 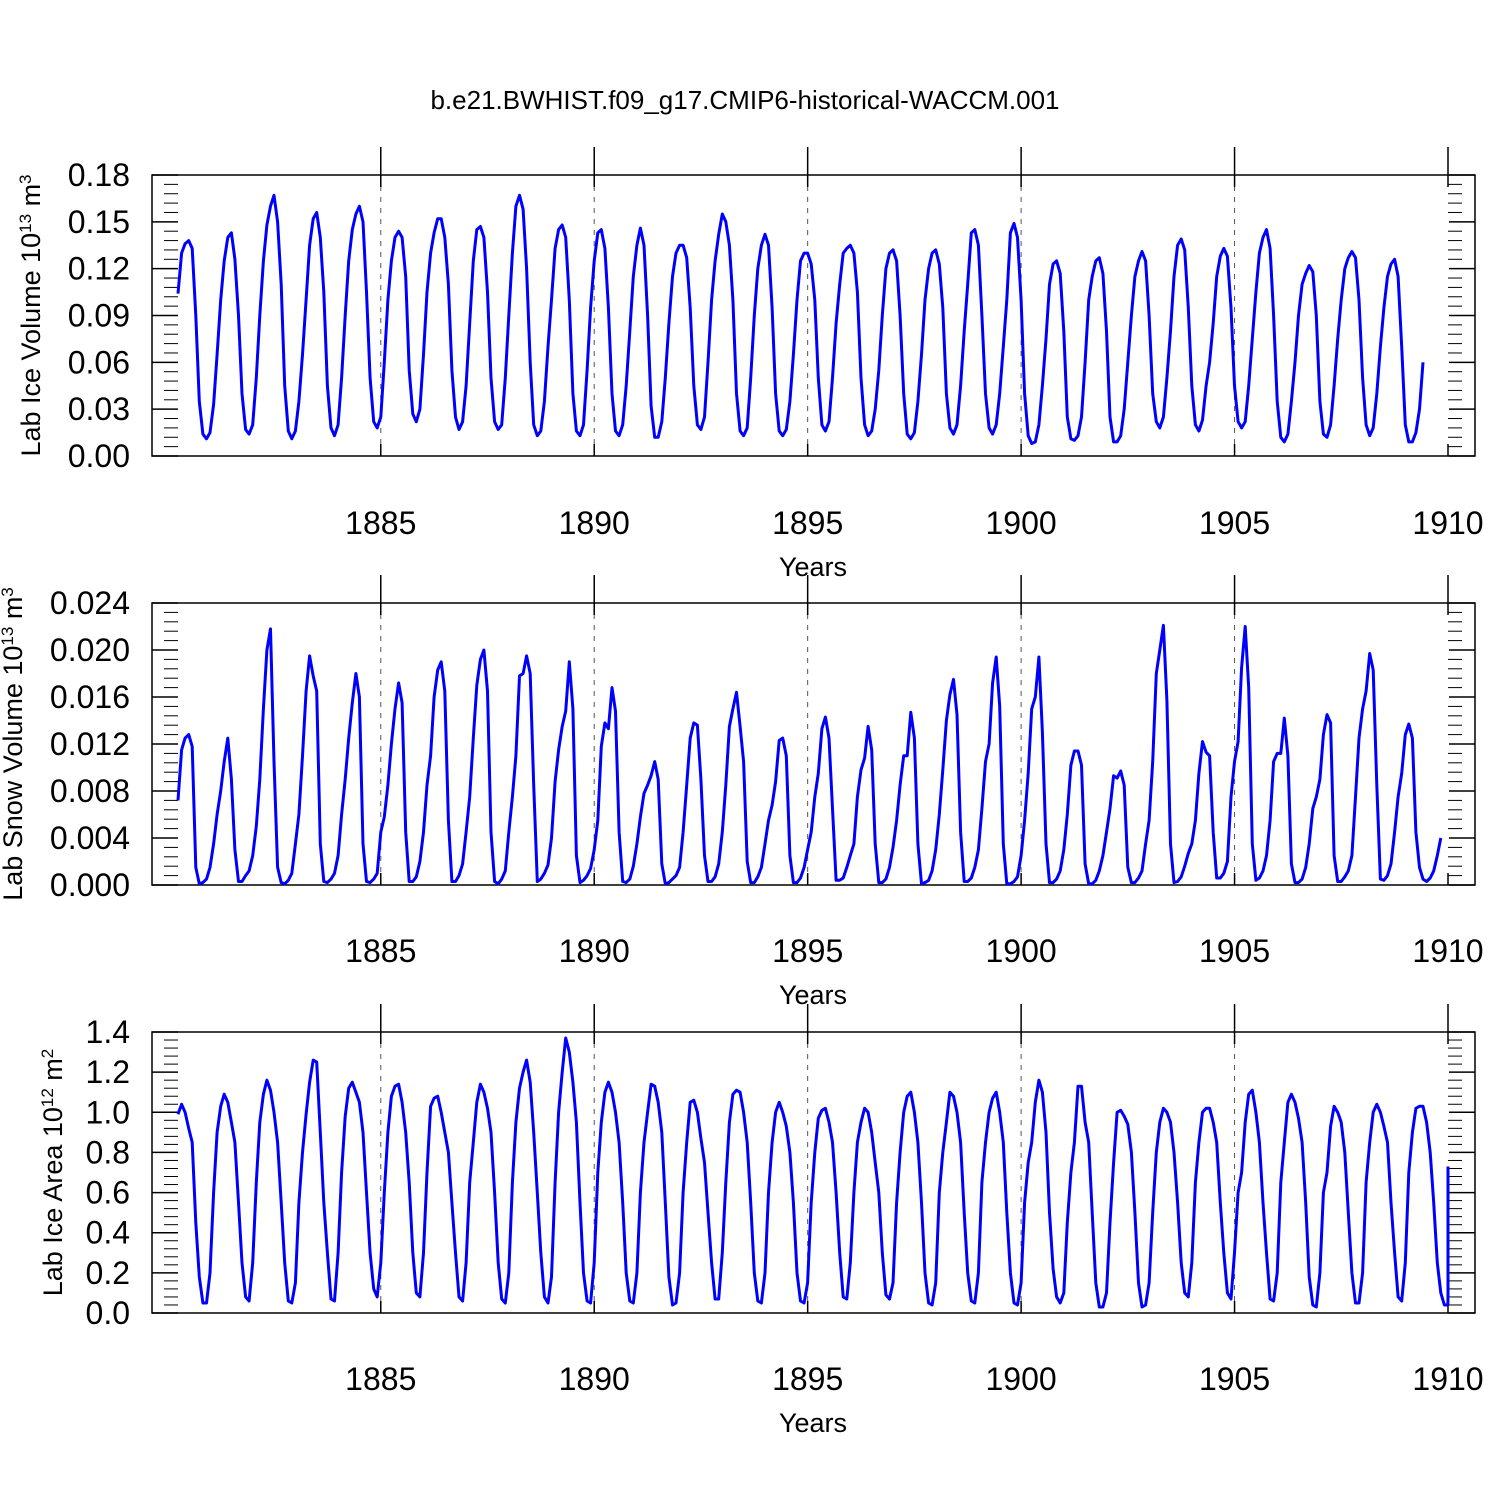 What do you see at coordinates (99, 269) in the screenshot?
I see `y-tick-label: 0.12` at bounding box center [99, 269].